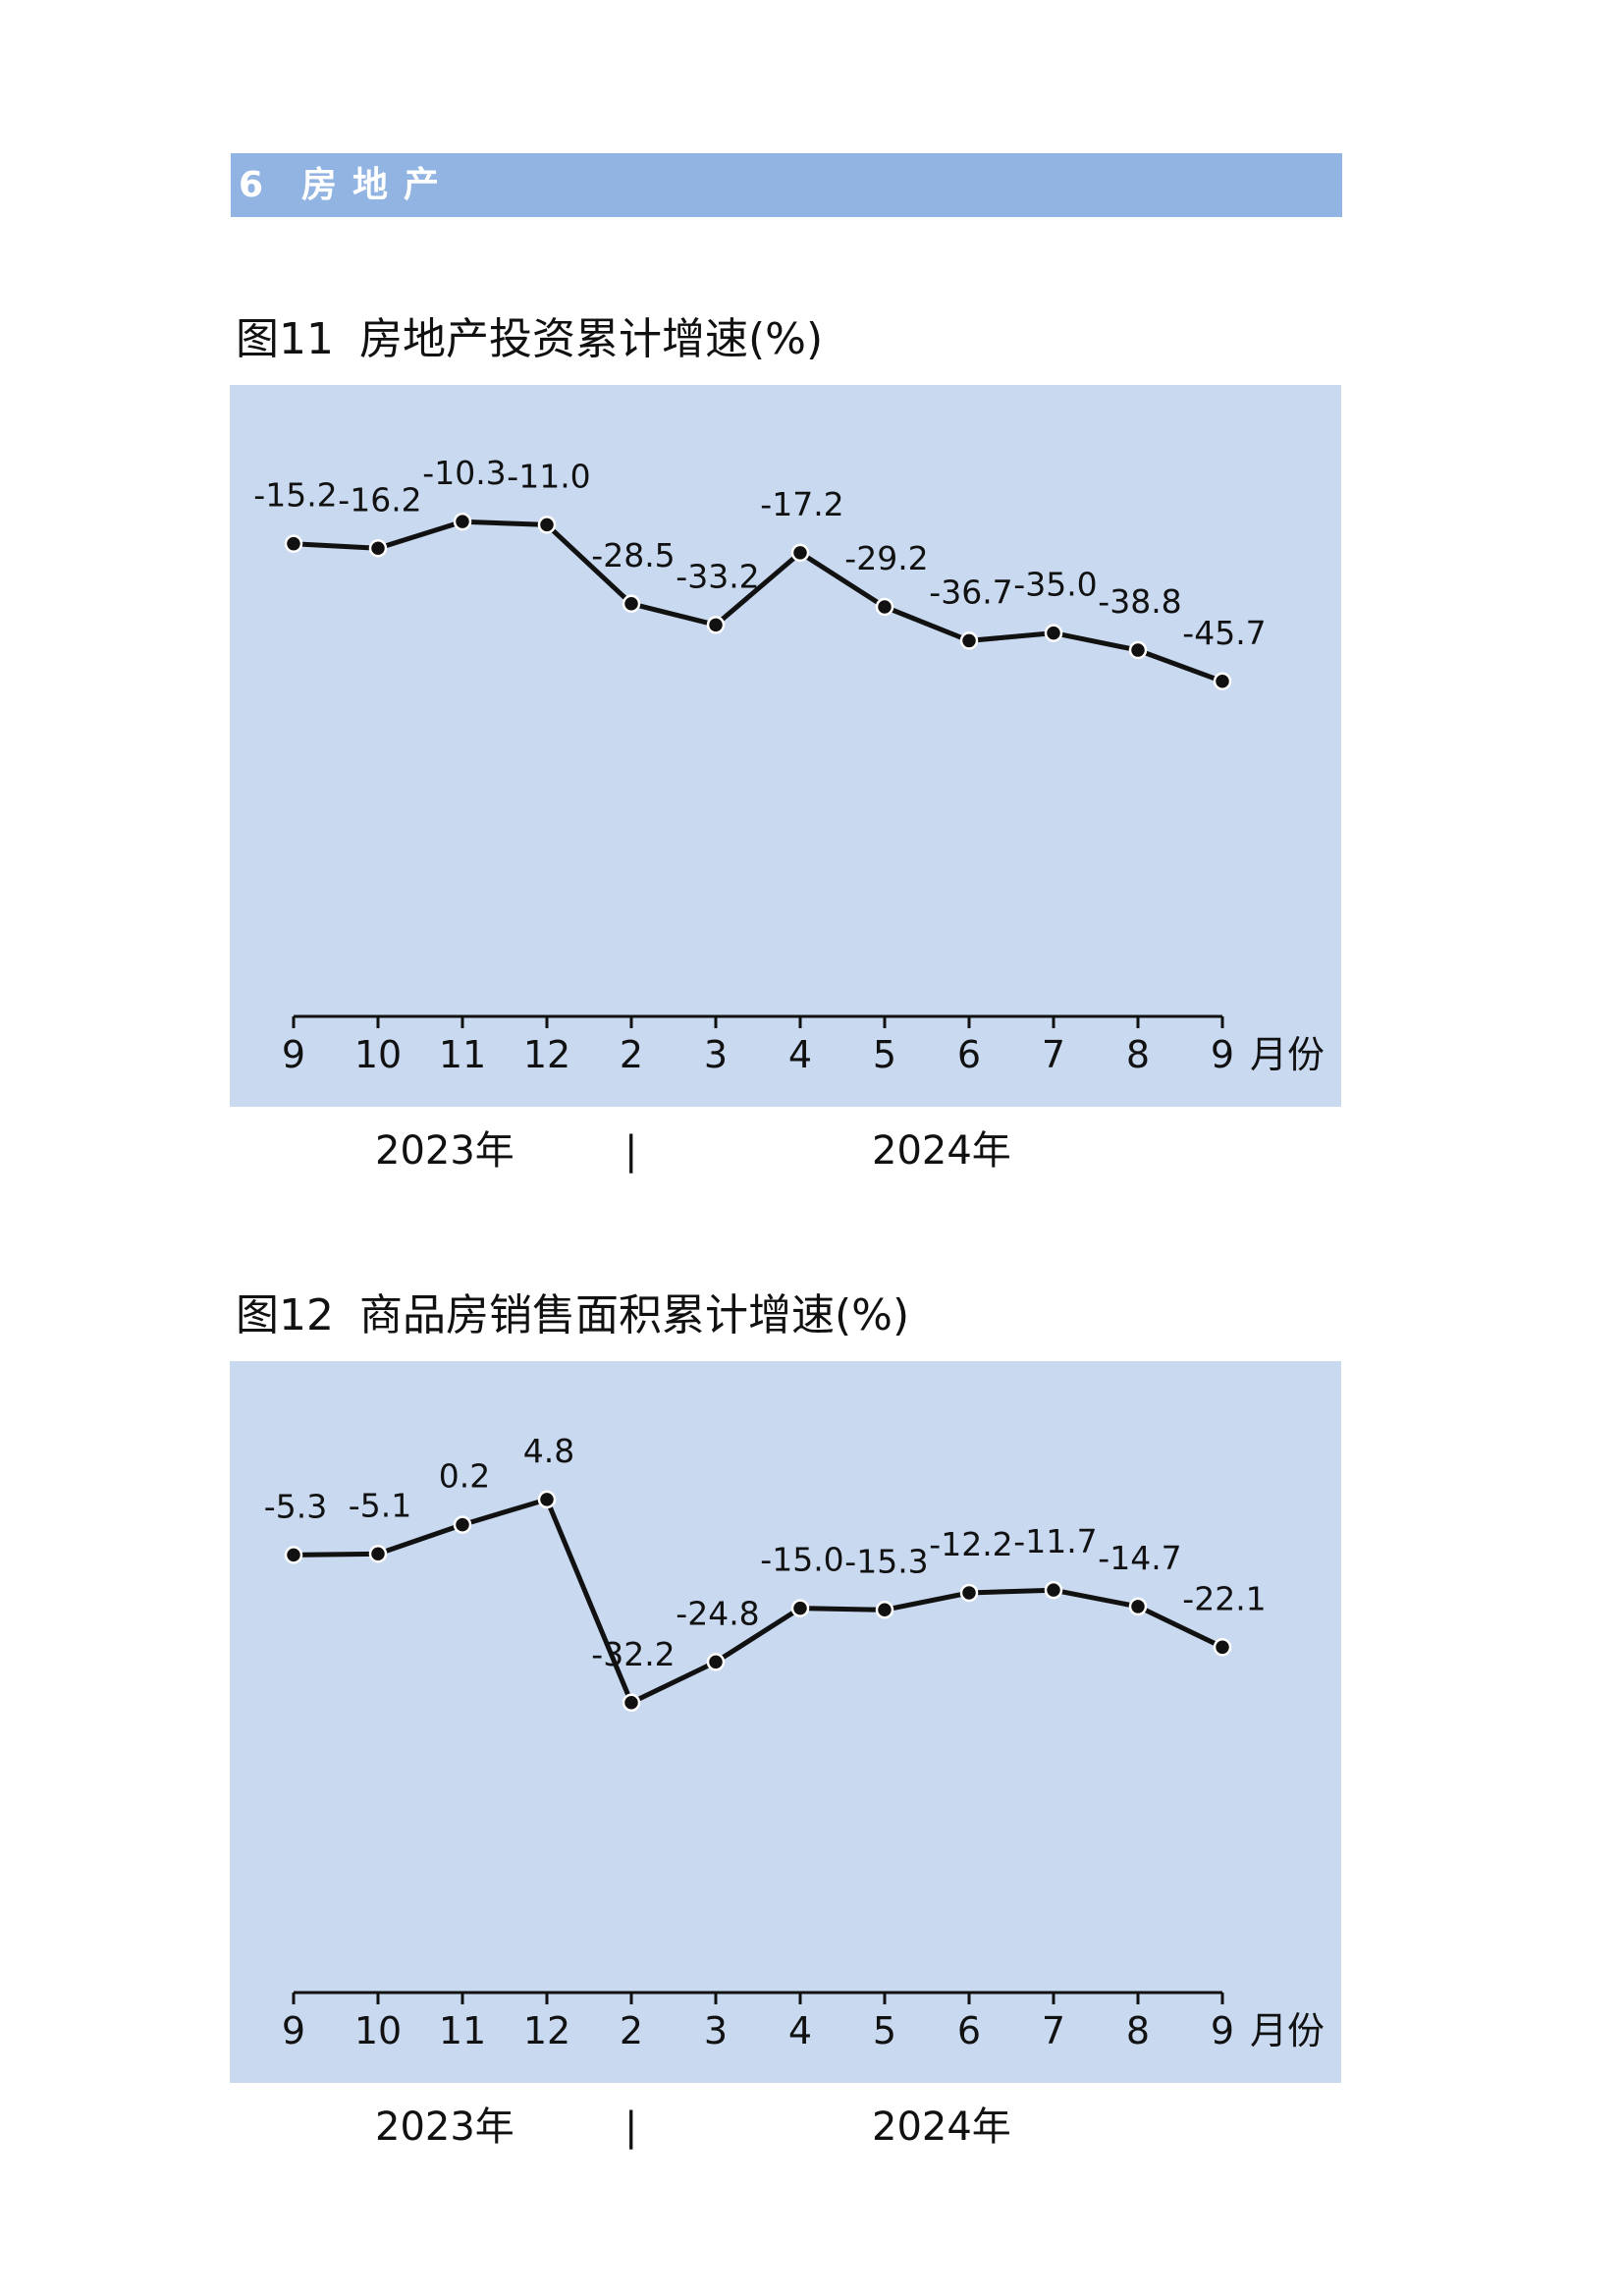  What do you see at coordinates (1224, 1598) in the screenshot?
I see `chart-2-data-label: -22.1` at bounding box center [1224, 1598].